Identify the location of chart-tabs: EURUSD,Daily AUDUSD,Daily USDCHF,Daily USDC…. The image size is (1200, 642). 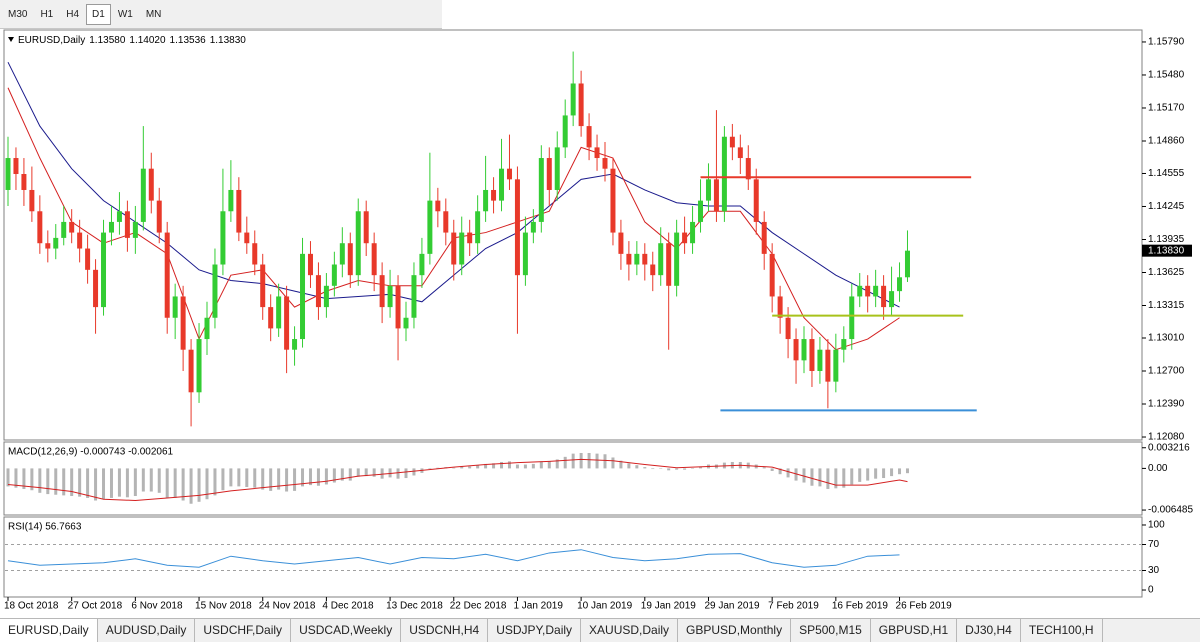
(600, 630).